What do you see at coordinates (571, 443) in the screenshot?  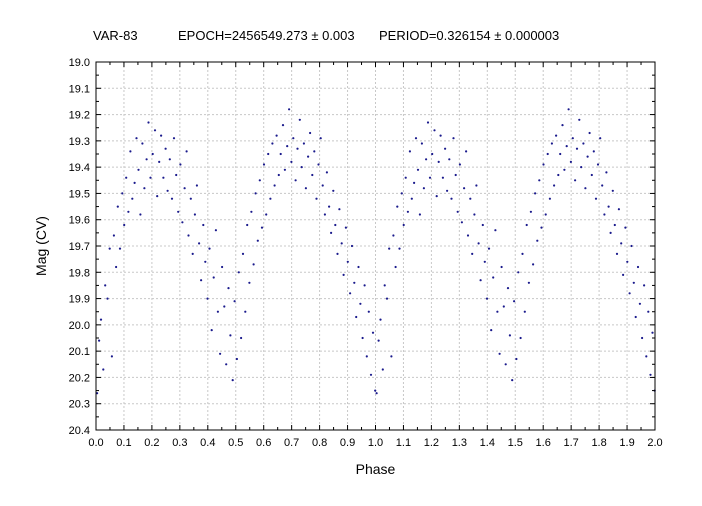 I see `x-tick-label: 1.7` at bounding box center [571, 443].